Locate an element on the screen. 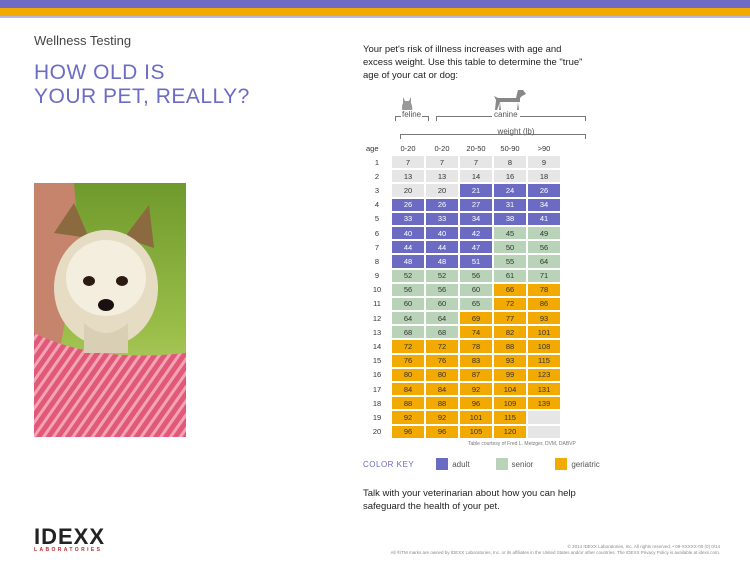 The image size is (750, 579). table-row: 2 13 13 14 16 18 is located at coordinates (462, 176).